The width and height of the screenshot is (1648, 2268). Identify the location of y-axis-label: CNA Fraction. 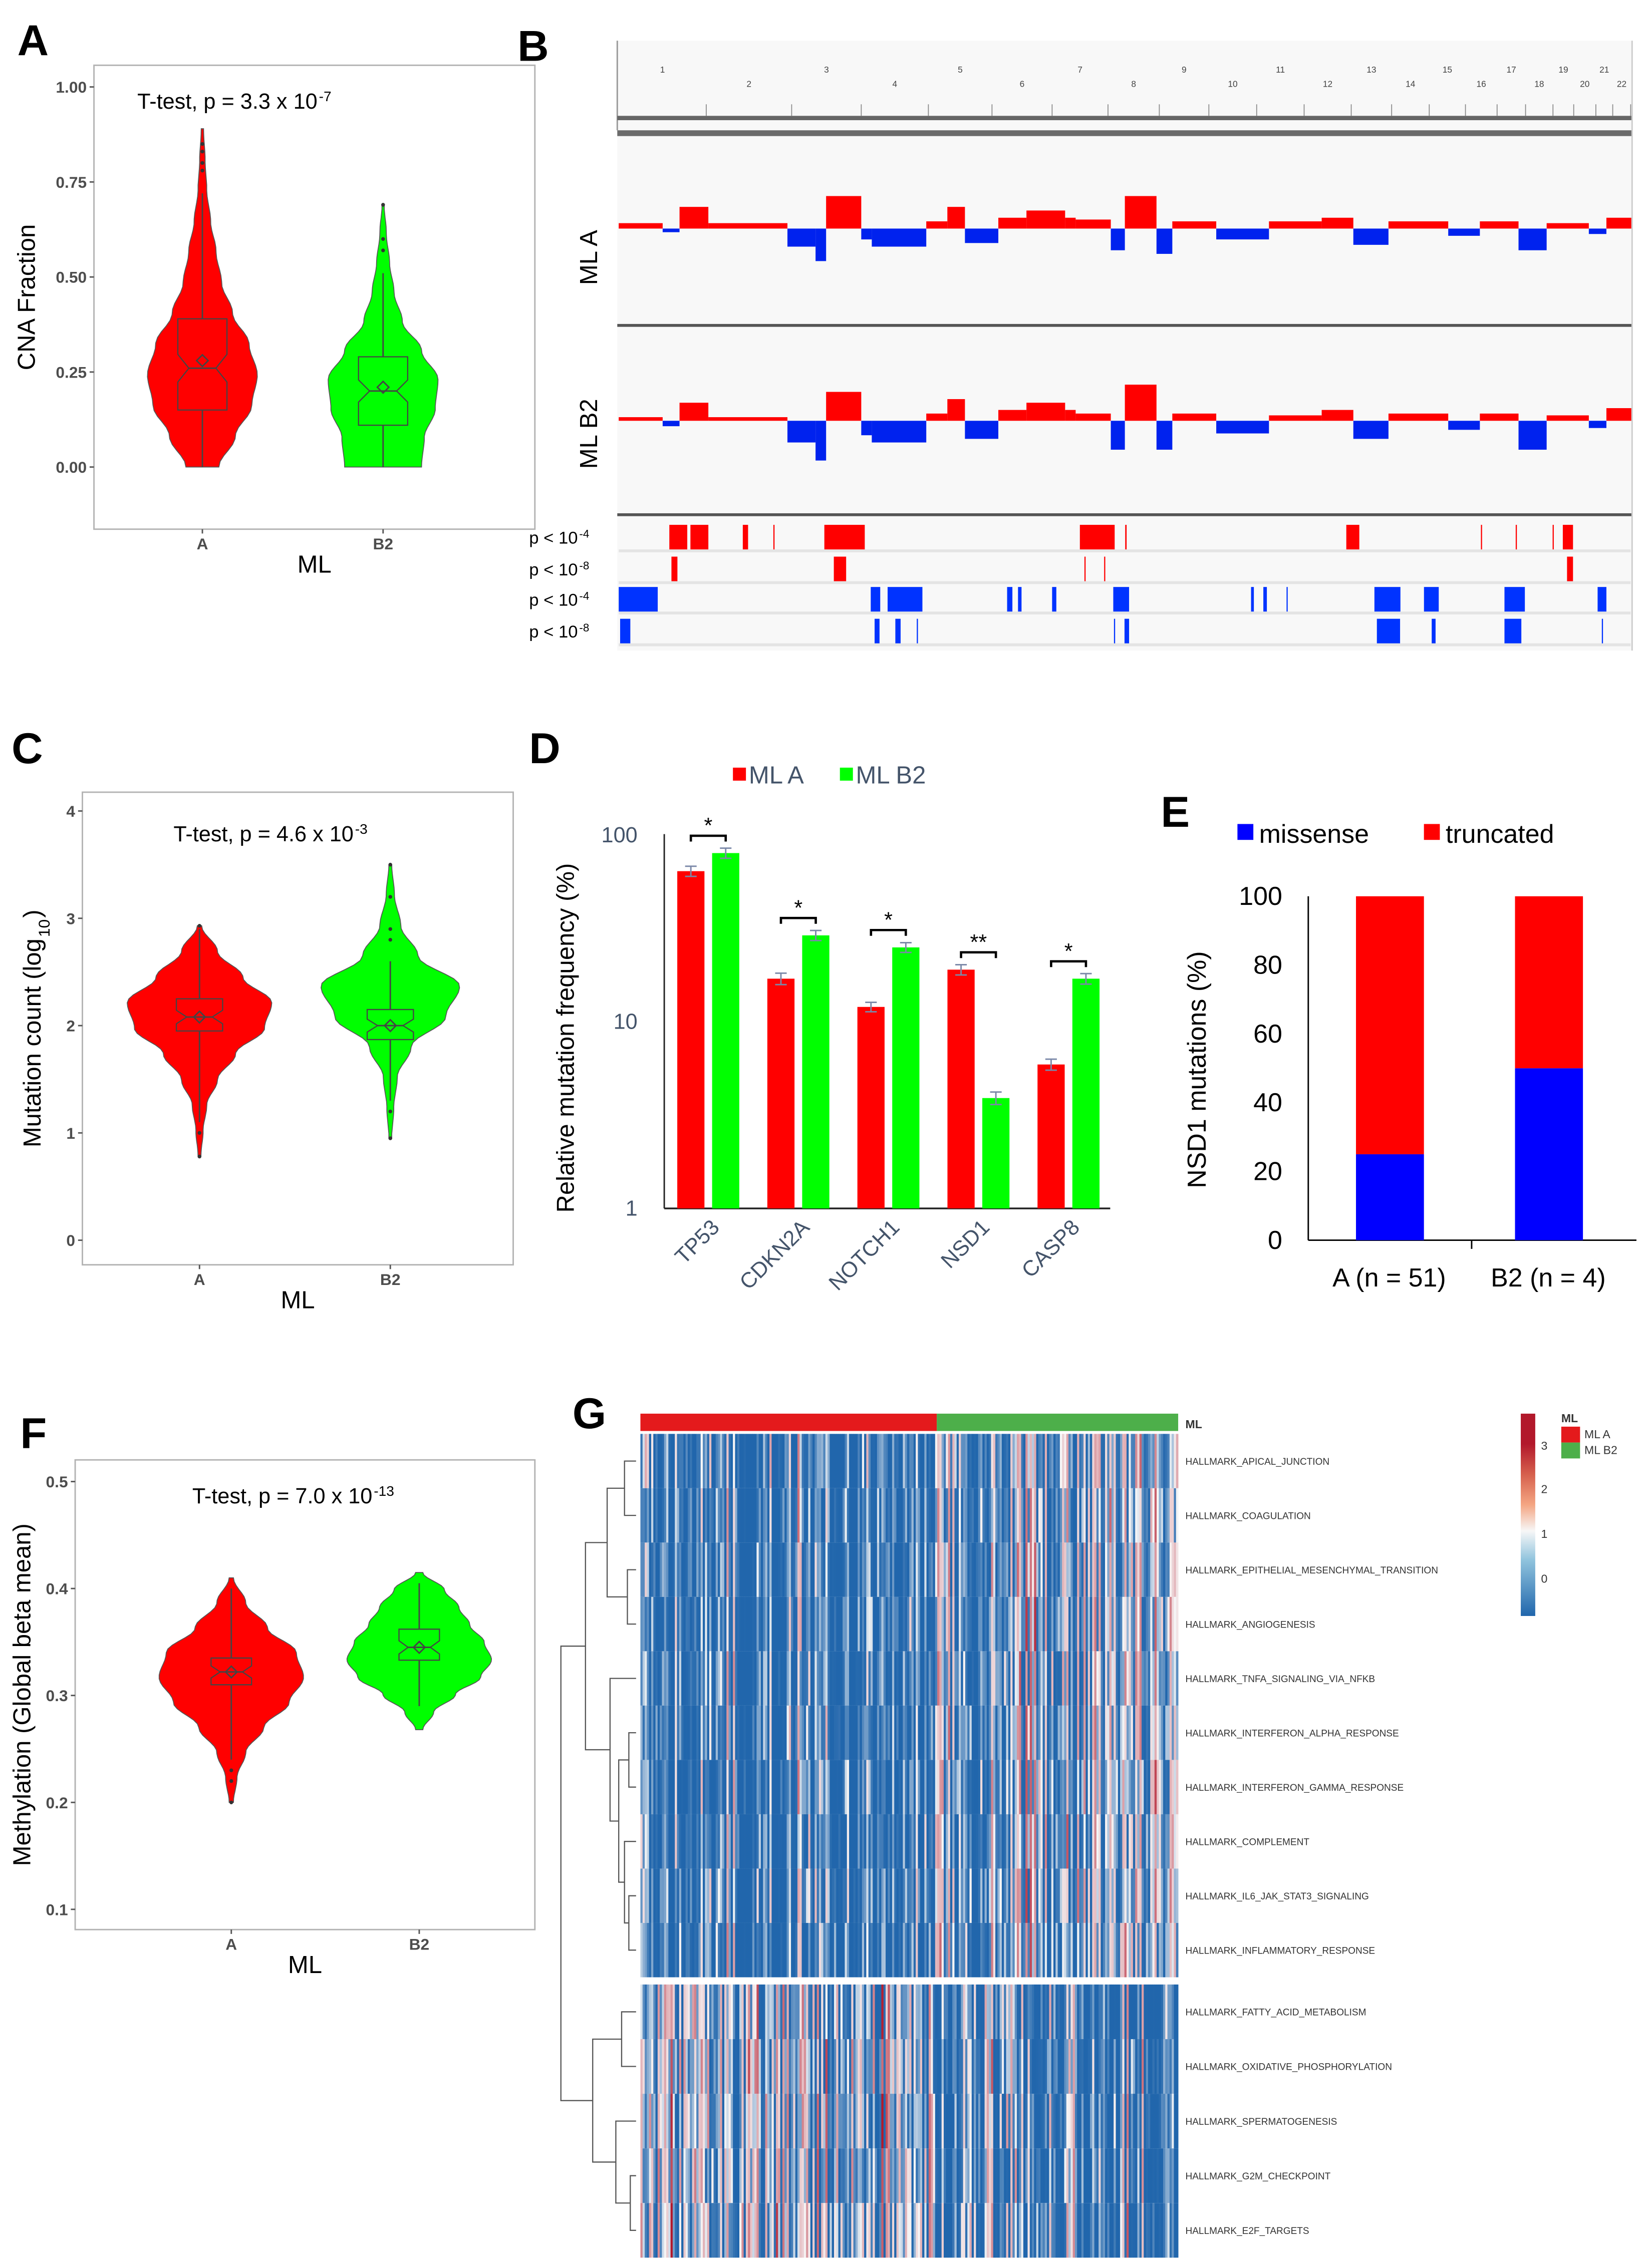
(26, 298).